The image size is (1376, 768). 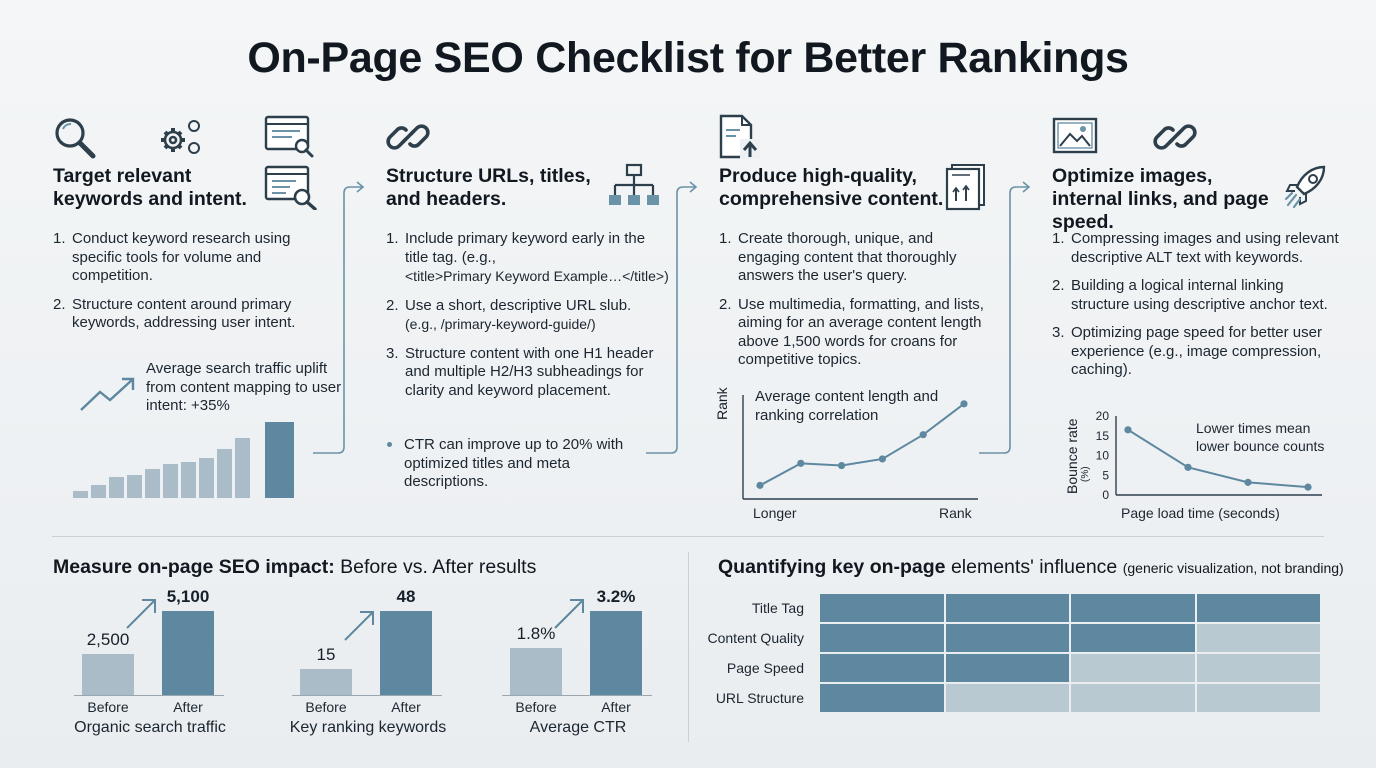 I want to click on vertical-divider, so click(x=688, y=647).